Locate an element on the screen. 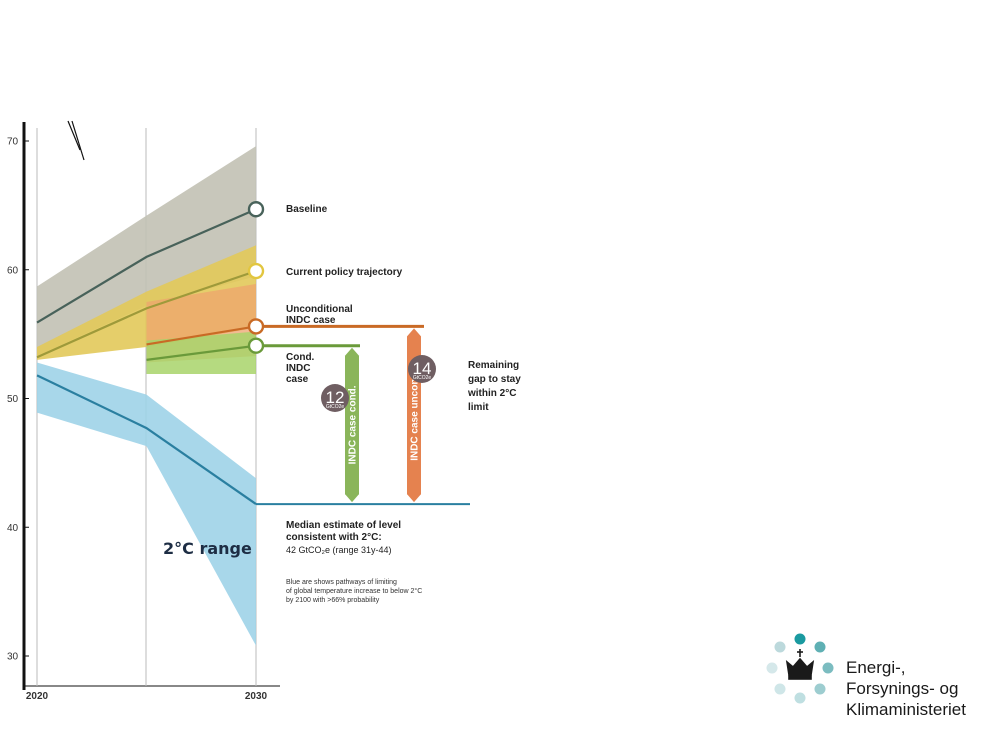 The width and height of the screenshot is (1000, 750). y-tick-label: 30 is located at coordinates (13, 657).